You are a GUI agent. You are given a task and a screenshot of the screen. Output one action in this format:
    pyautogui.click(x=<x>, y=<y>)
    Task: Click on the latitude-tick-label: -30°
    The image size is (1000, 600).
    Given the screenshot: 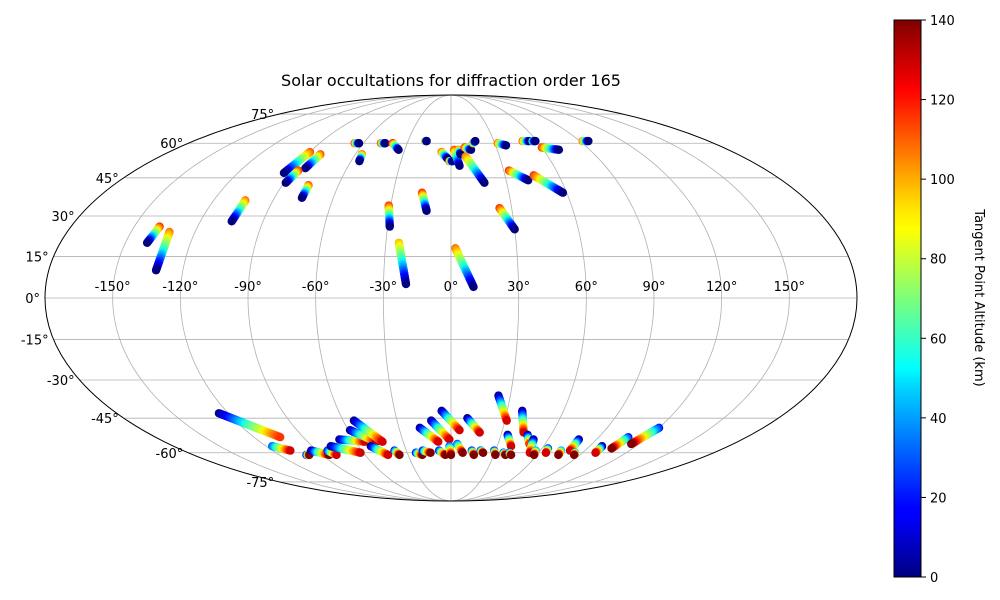 What is the action you would take?
    pyautogui.click(x=61, y=381)
    